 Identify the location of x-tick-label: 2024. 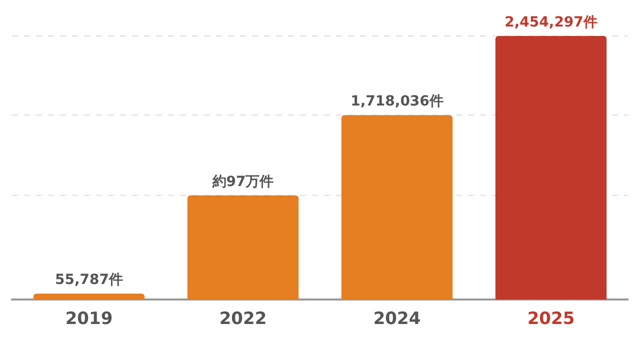
(397, 319).